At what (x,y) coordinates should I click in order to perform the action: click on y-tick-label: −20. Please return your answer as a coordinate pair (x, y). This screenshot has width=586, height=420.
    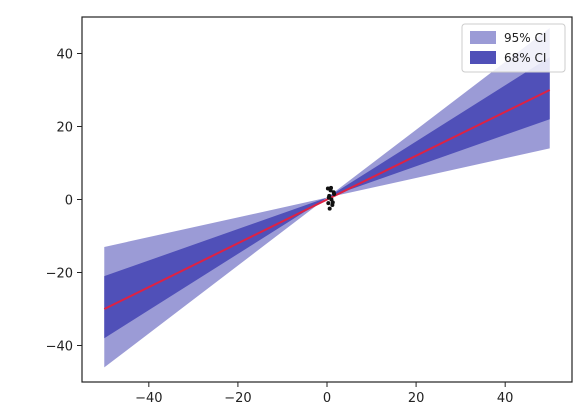
    Looking at the image, I should click on (59, 274).